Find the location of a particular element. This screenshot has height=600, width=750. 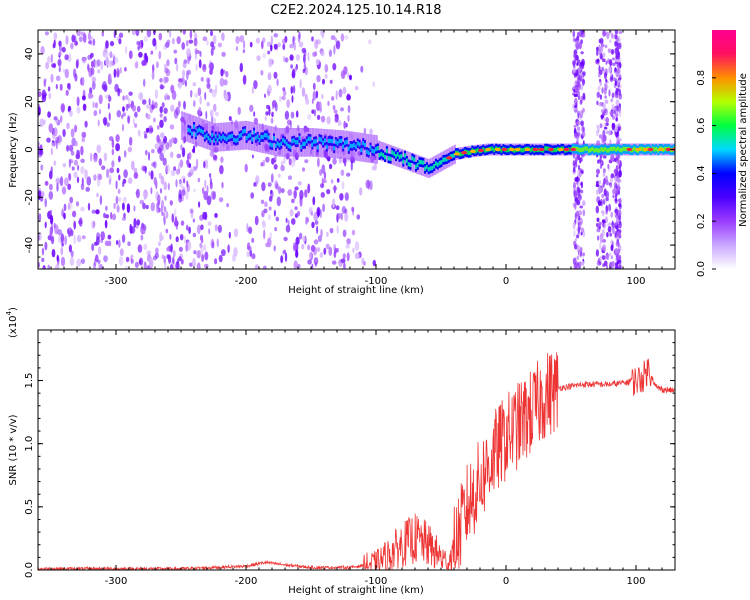

snr-y-label: SNR (10 * v/v) is located at coordinates (13, 449).